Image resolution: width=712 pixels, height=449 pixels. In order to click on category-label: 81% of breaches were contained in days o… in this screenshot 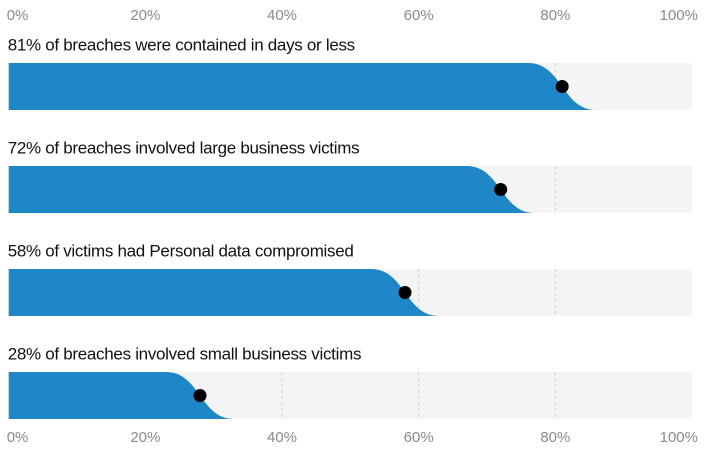, I will do `click(181, 44)`.